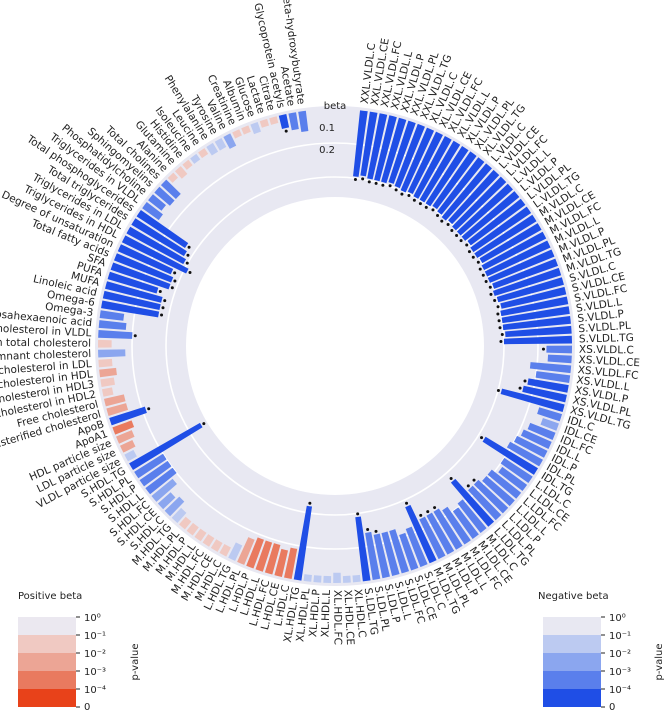  What do you see at coordinates (549, 424) in the screenshot?
I see `bar-idl-ce` at bounding box center [549, 424].